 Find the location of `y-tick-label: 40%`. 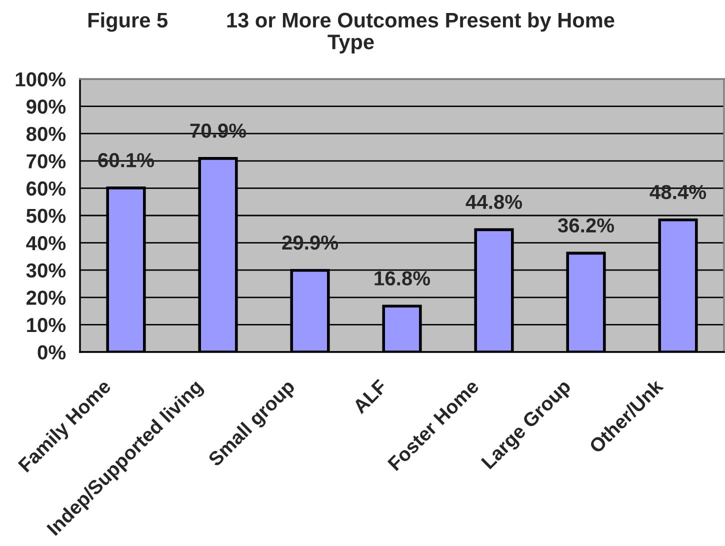

y-tick-label: 40% is located at coordinates (46, 243).